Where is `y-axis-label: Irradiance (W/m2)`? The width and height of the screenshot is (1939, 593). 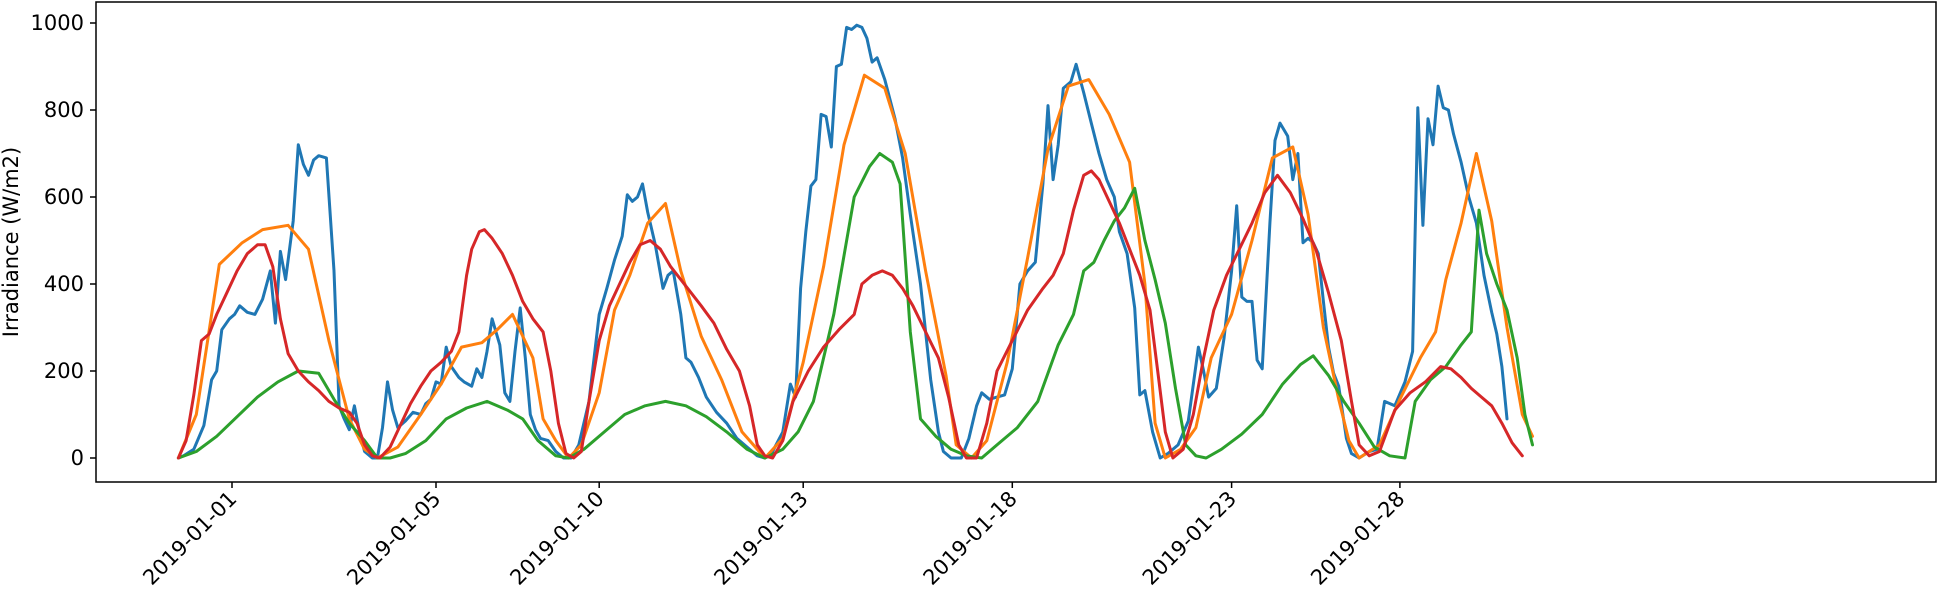
y-axis-label: Irradiance (W/m2) is located at coordinates (11, 242).